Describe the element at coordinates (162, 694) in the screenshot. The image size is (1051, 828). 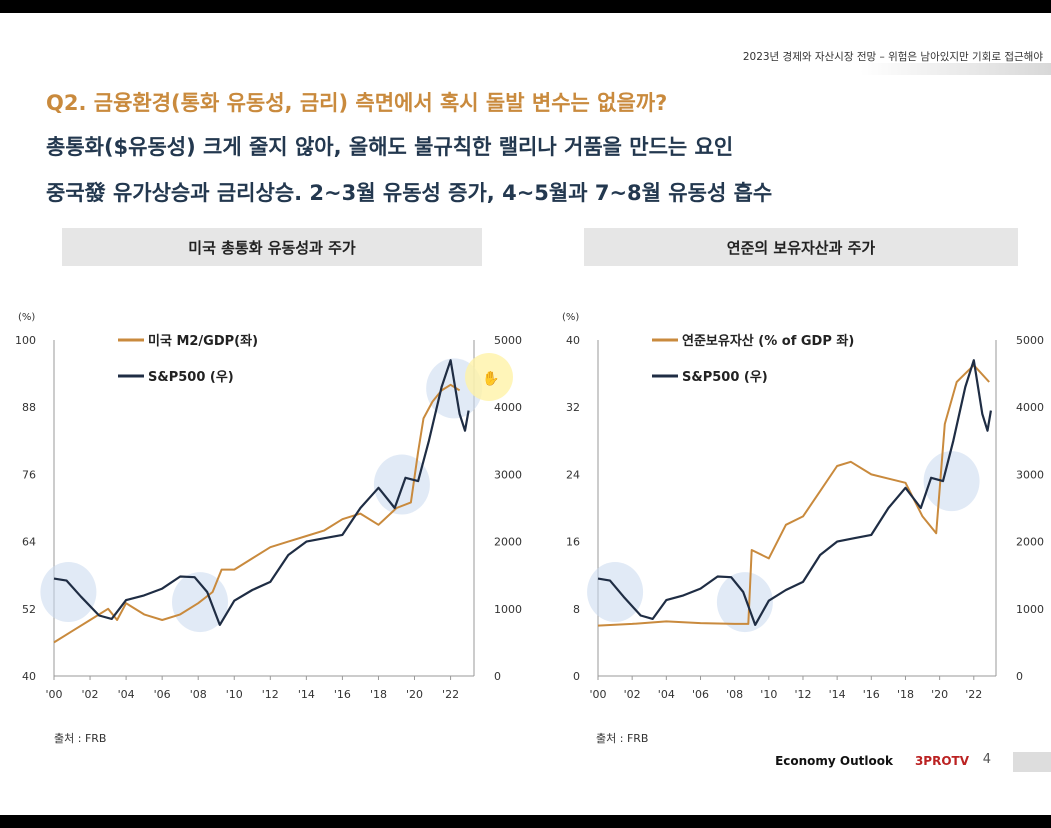
I see `chart0-x-tick-label: '06` at that location.